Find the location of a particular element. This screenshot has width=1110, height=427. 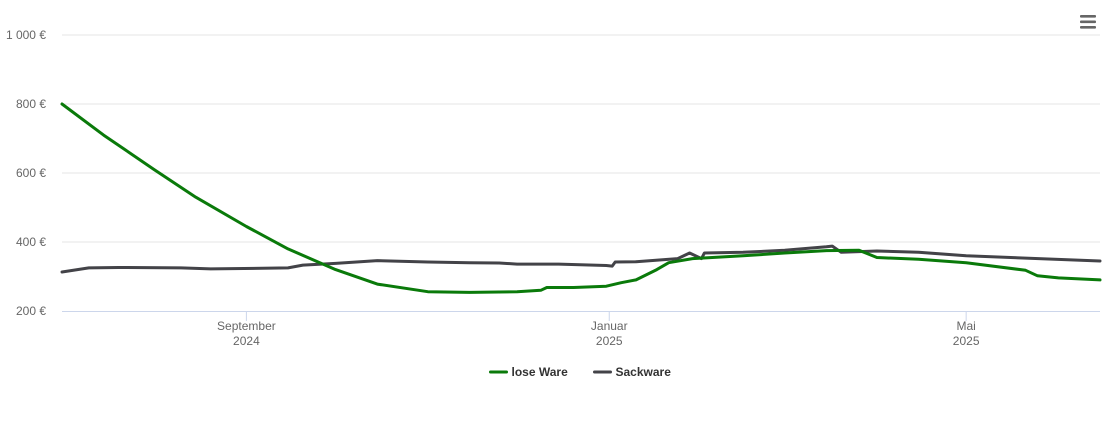

legend-item-sackware: Sackware is located at coordinates (632, 372).